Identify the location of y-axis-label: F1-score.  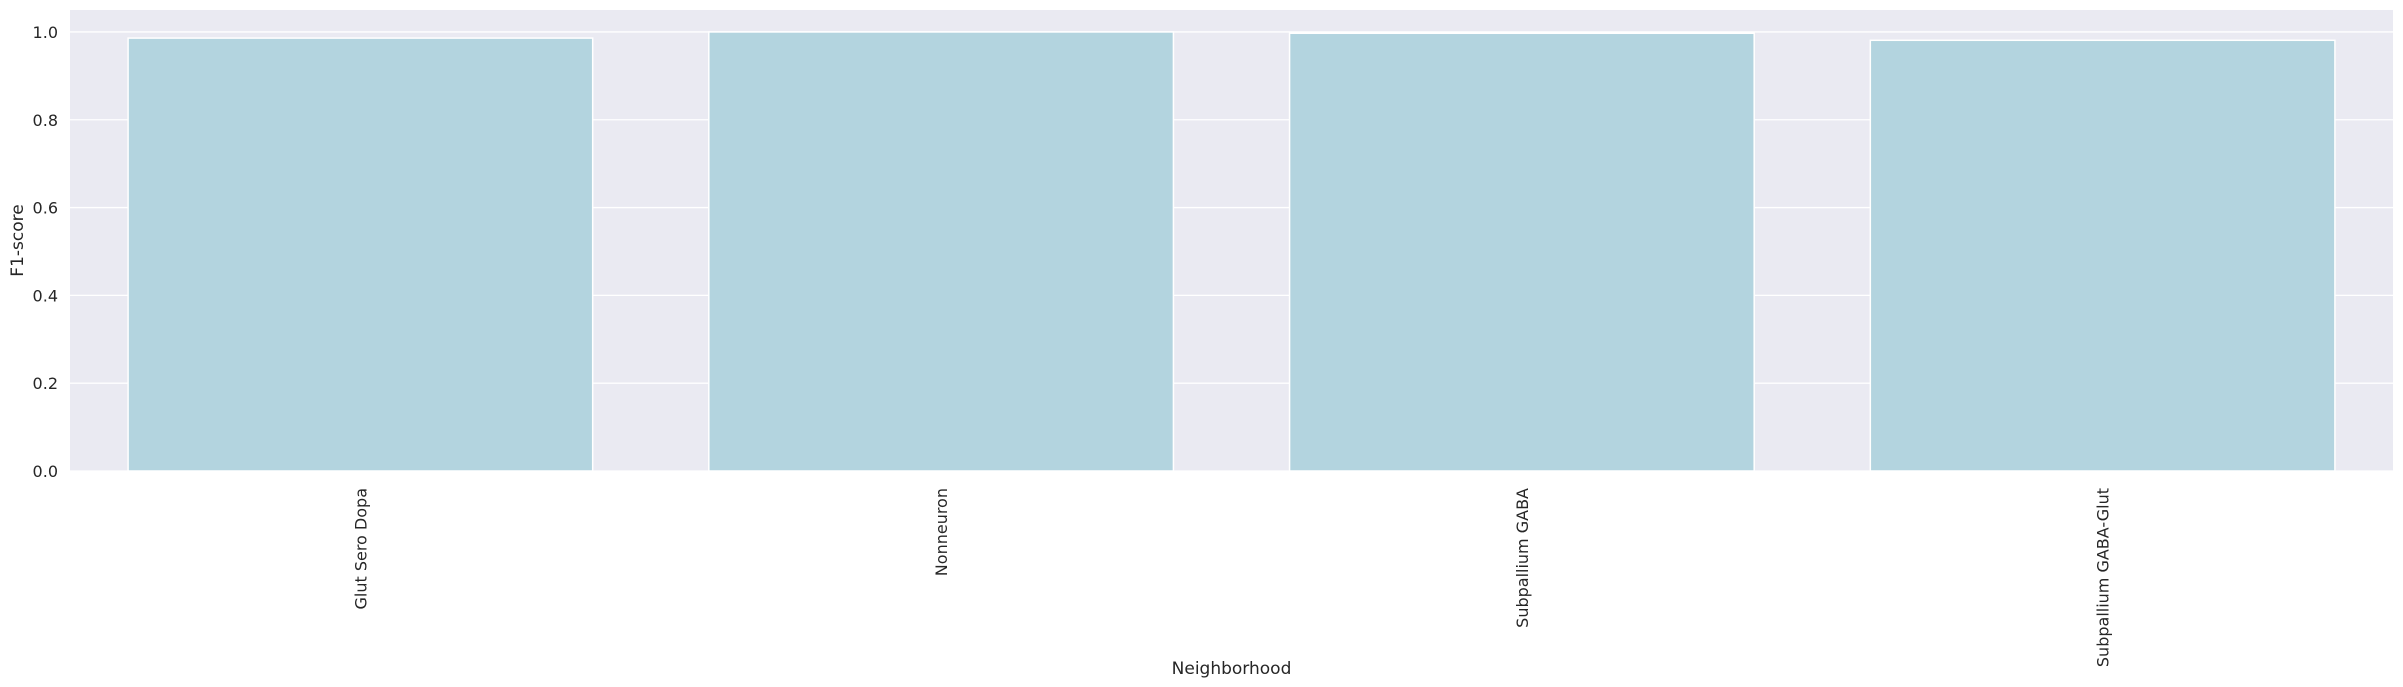
(18, 240).